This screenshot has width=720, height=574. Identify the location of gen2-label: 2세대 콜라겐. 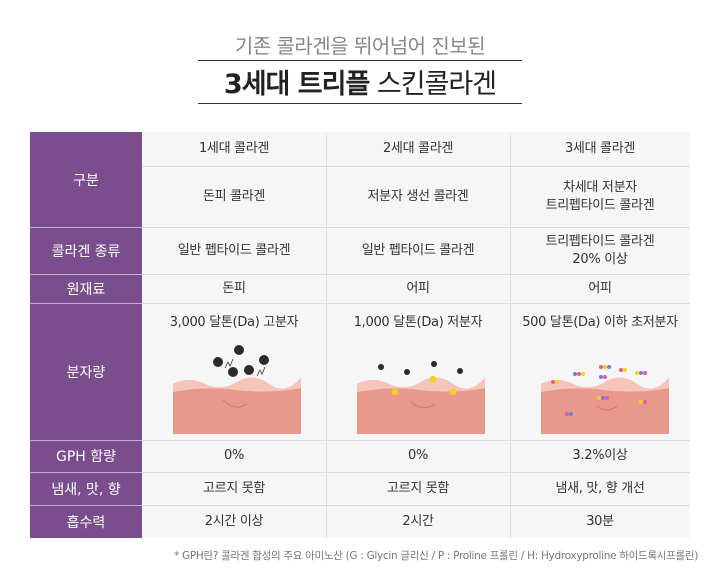
(418, 149).